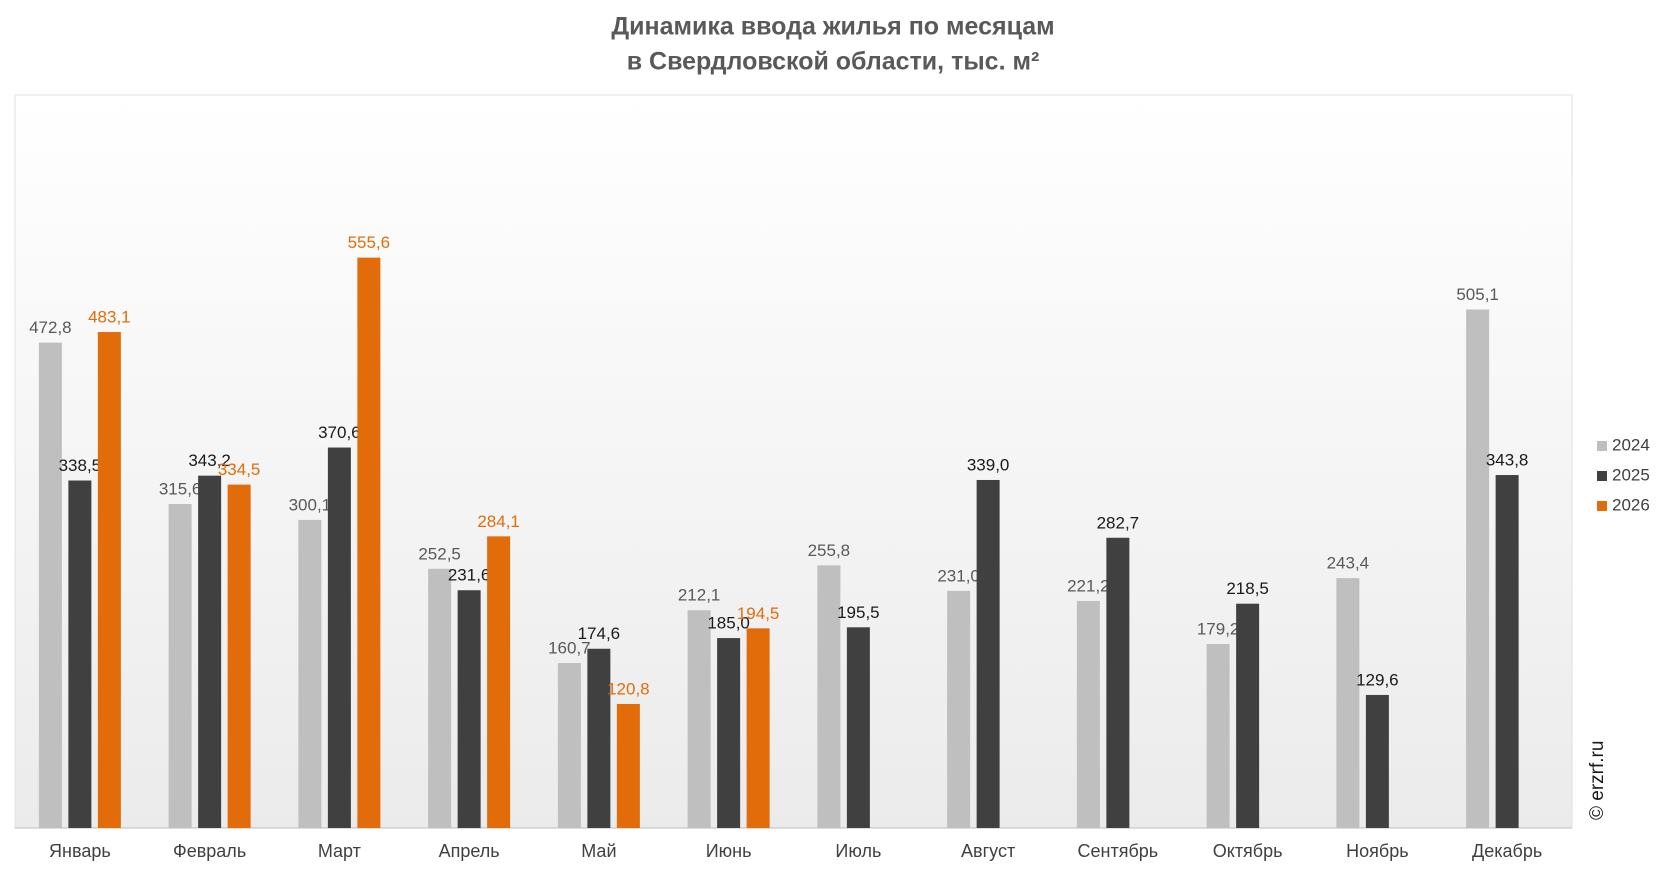 This screenshot has height=872, width=1666. Describe the element at coordinates (469, 575) in the screenshot. I see `value-label: 231,6` at that location.